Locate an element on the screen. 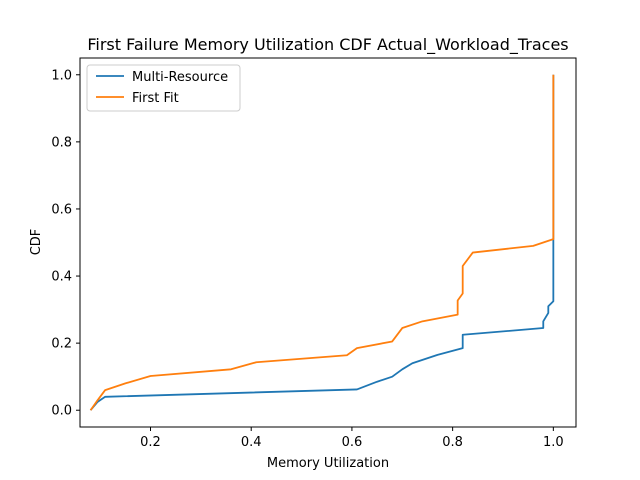 This screenshot has width=640, height=480. x-tick-label: 0.2 is located at coordinates (150, 442).